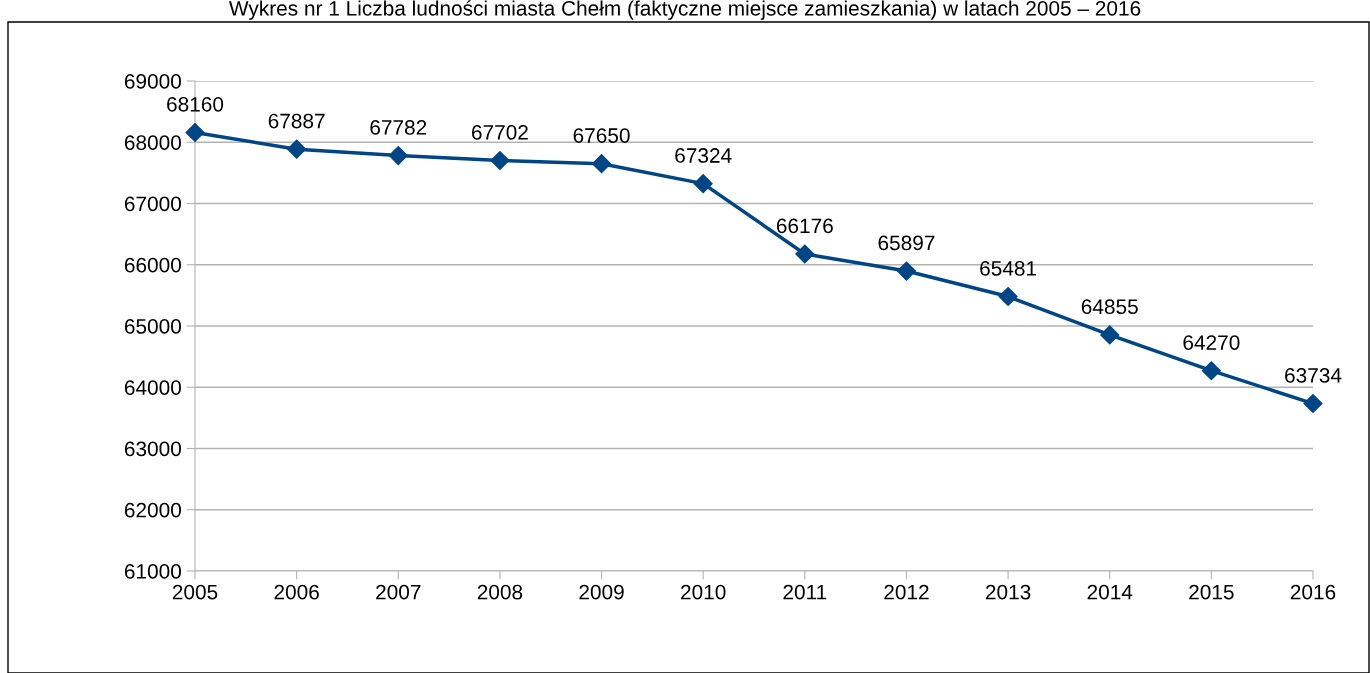 This screenshot has height=673, width=1370. What do you see at coordinates (804, 226) in the screenshot?
I see `data-label: 66176` at bounding box center [804, 226].